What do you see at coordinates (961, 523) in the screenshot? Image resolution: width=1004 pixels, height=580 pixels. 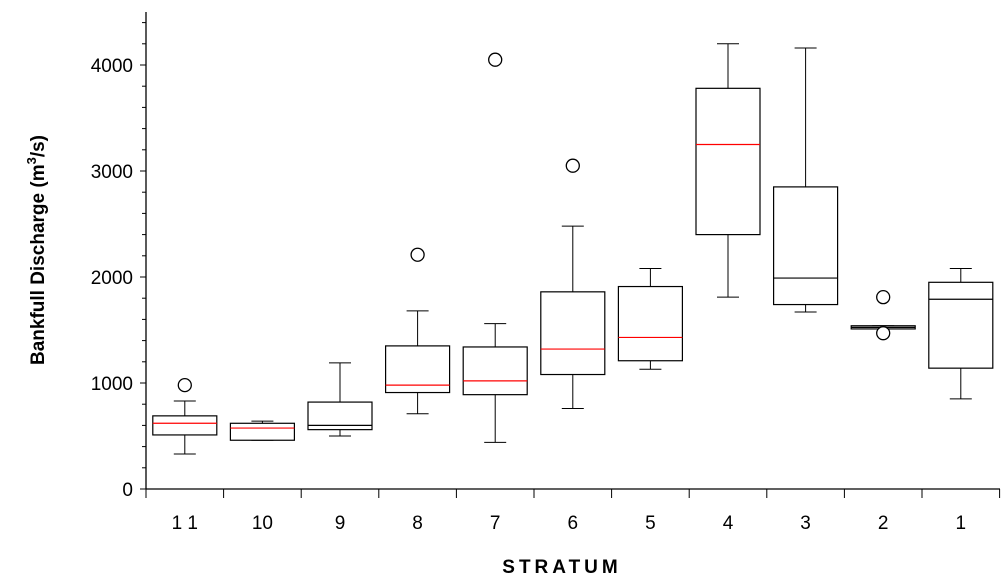 I see `x-tick-label: 1` at bounding box center [961, 523].